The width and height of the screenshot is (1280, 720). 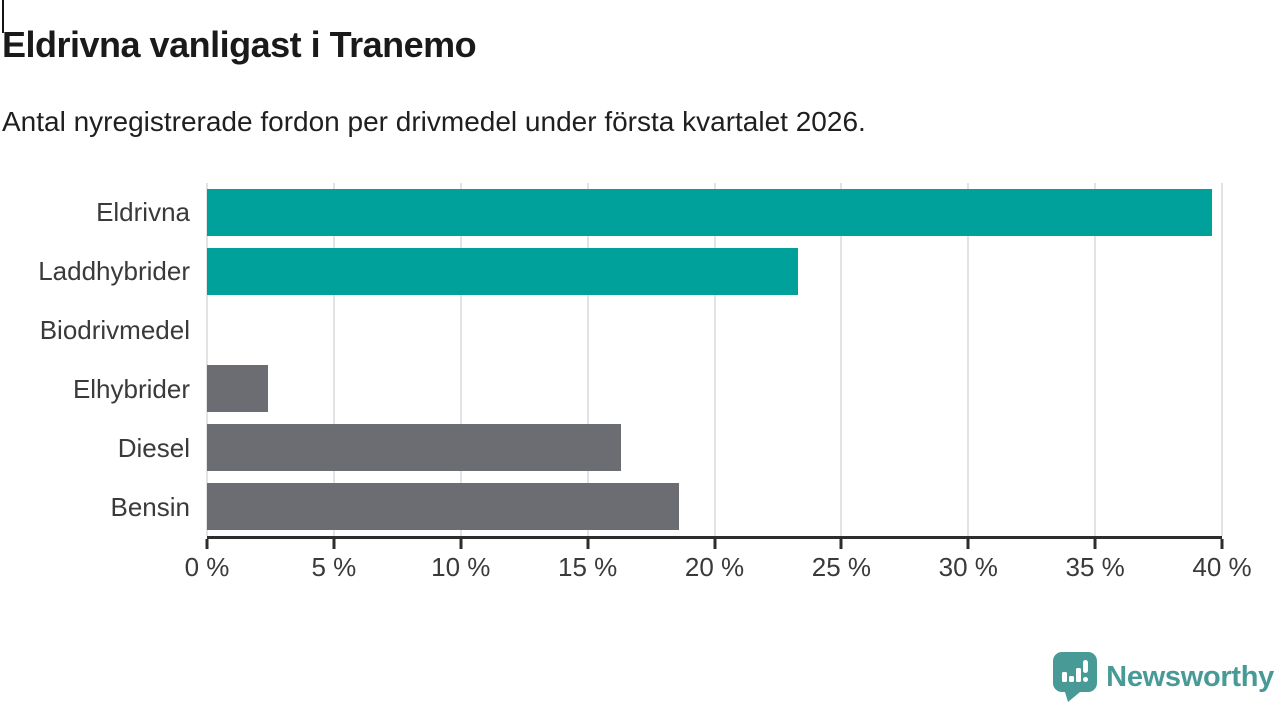 What do you see at coordinates (1075, 677) in the screenshot?
I see `newsworthy-bubble-chart-icon` at bounding box center [1075, 677].